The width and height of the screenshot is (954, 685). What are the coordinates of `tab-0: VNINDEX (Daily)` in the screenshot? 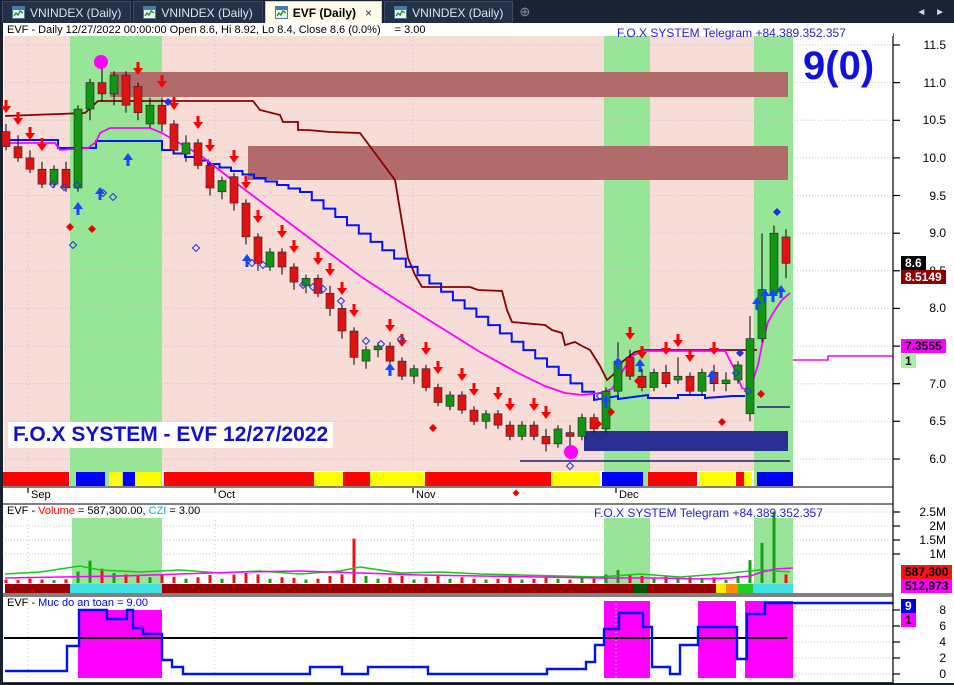 It's located at (67, 12).